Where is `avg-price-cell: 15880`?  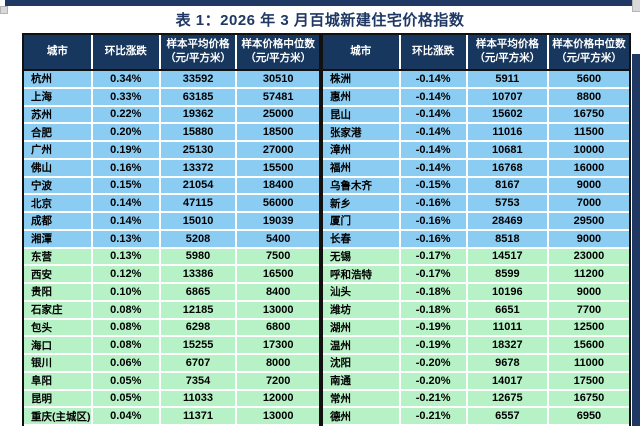 avg-price-cell: 15880 is located at coordinates (198, 132).